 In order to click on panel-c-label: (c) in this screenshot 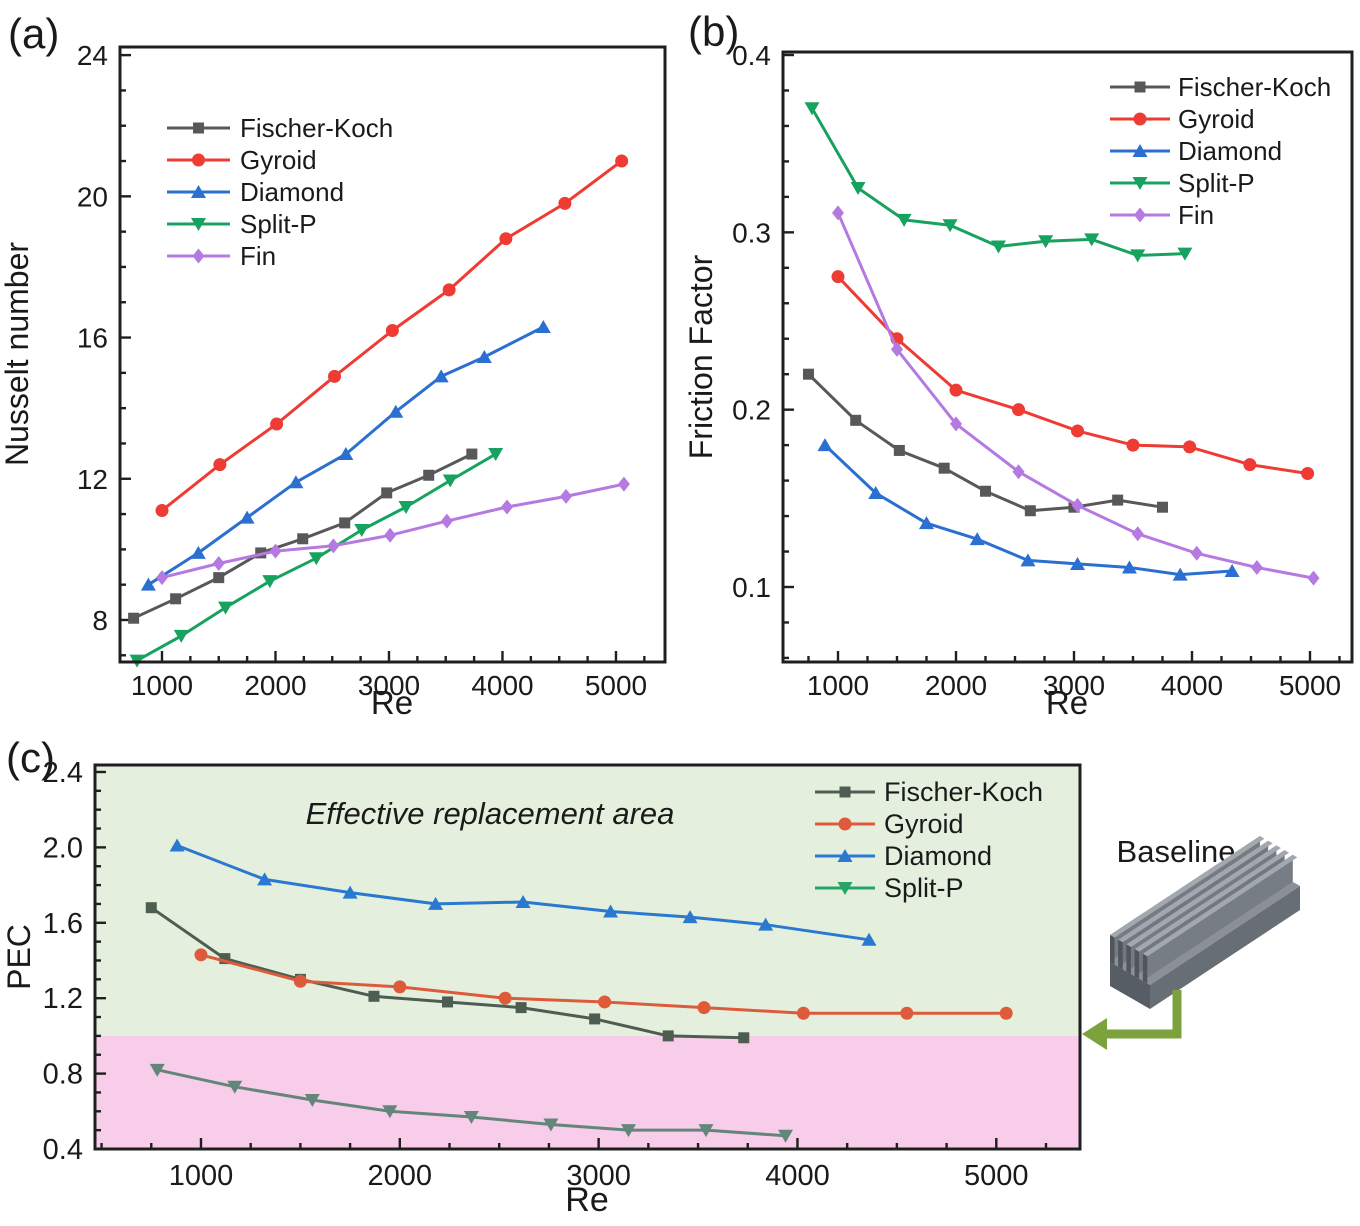, I will do `click(30, 757)`.